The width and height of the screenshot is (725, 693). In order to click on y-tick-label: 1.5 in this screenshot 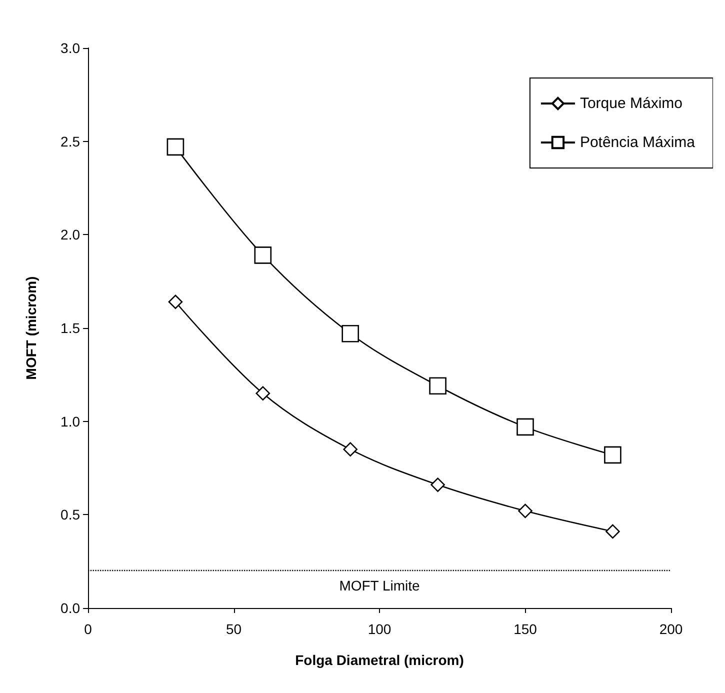, I will do `click(70, 328)`.